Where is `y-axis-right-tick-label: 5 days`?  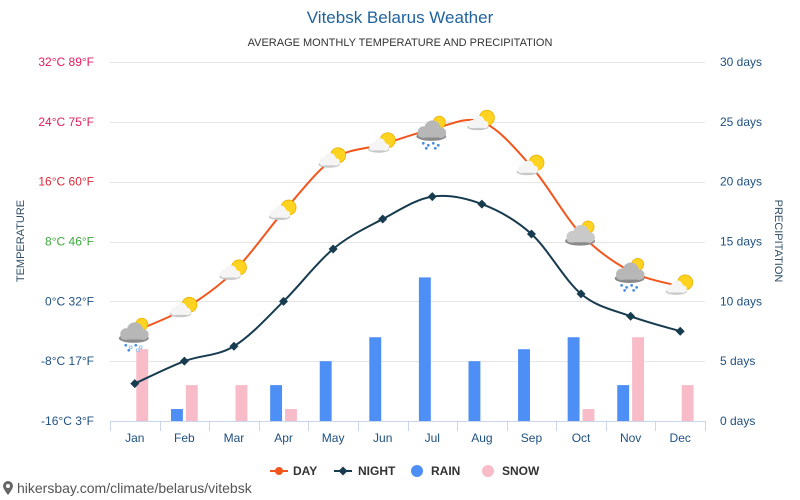
y-axis-right-tick-label: 5 days is located at coordinates (737, 361).